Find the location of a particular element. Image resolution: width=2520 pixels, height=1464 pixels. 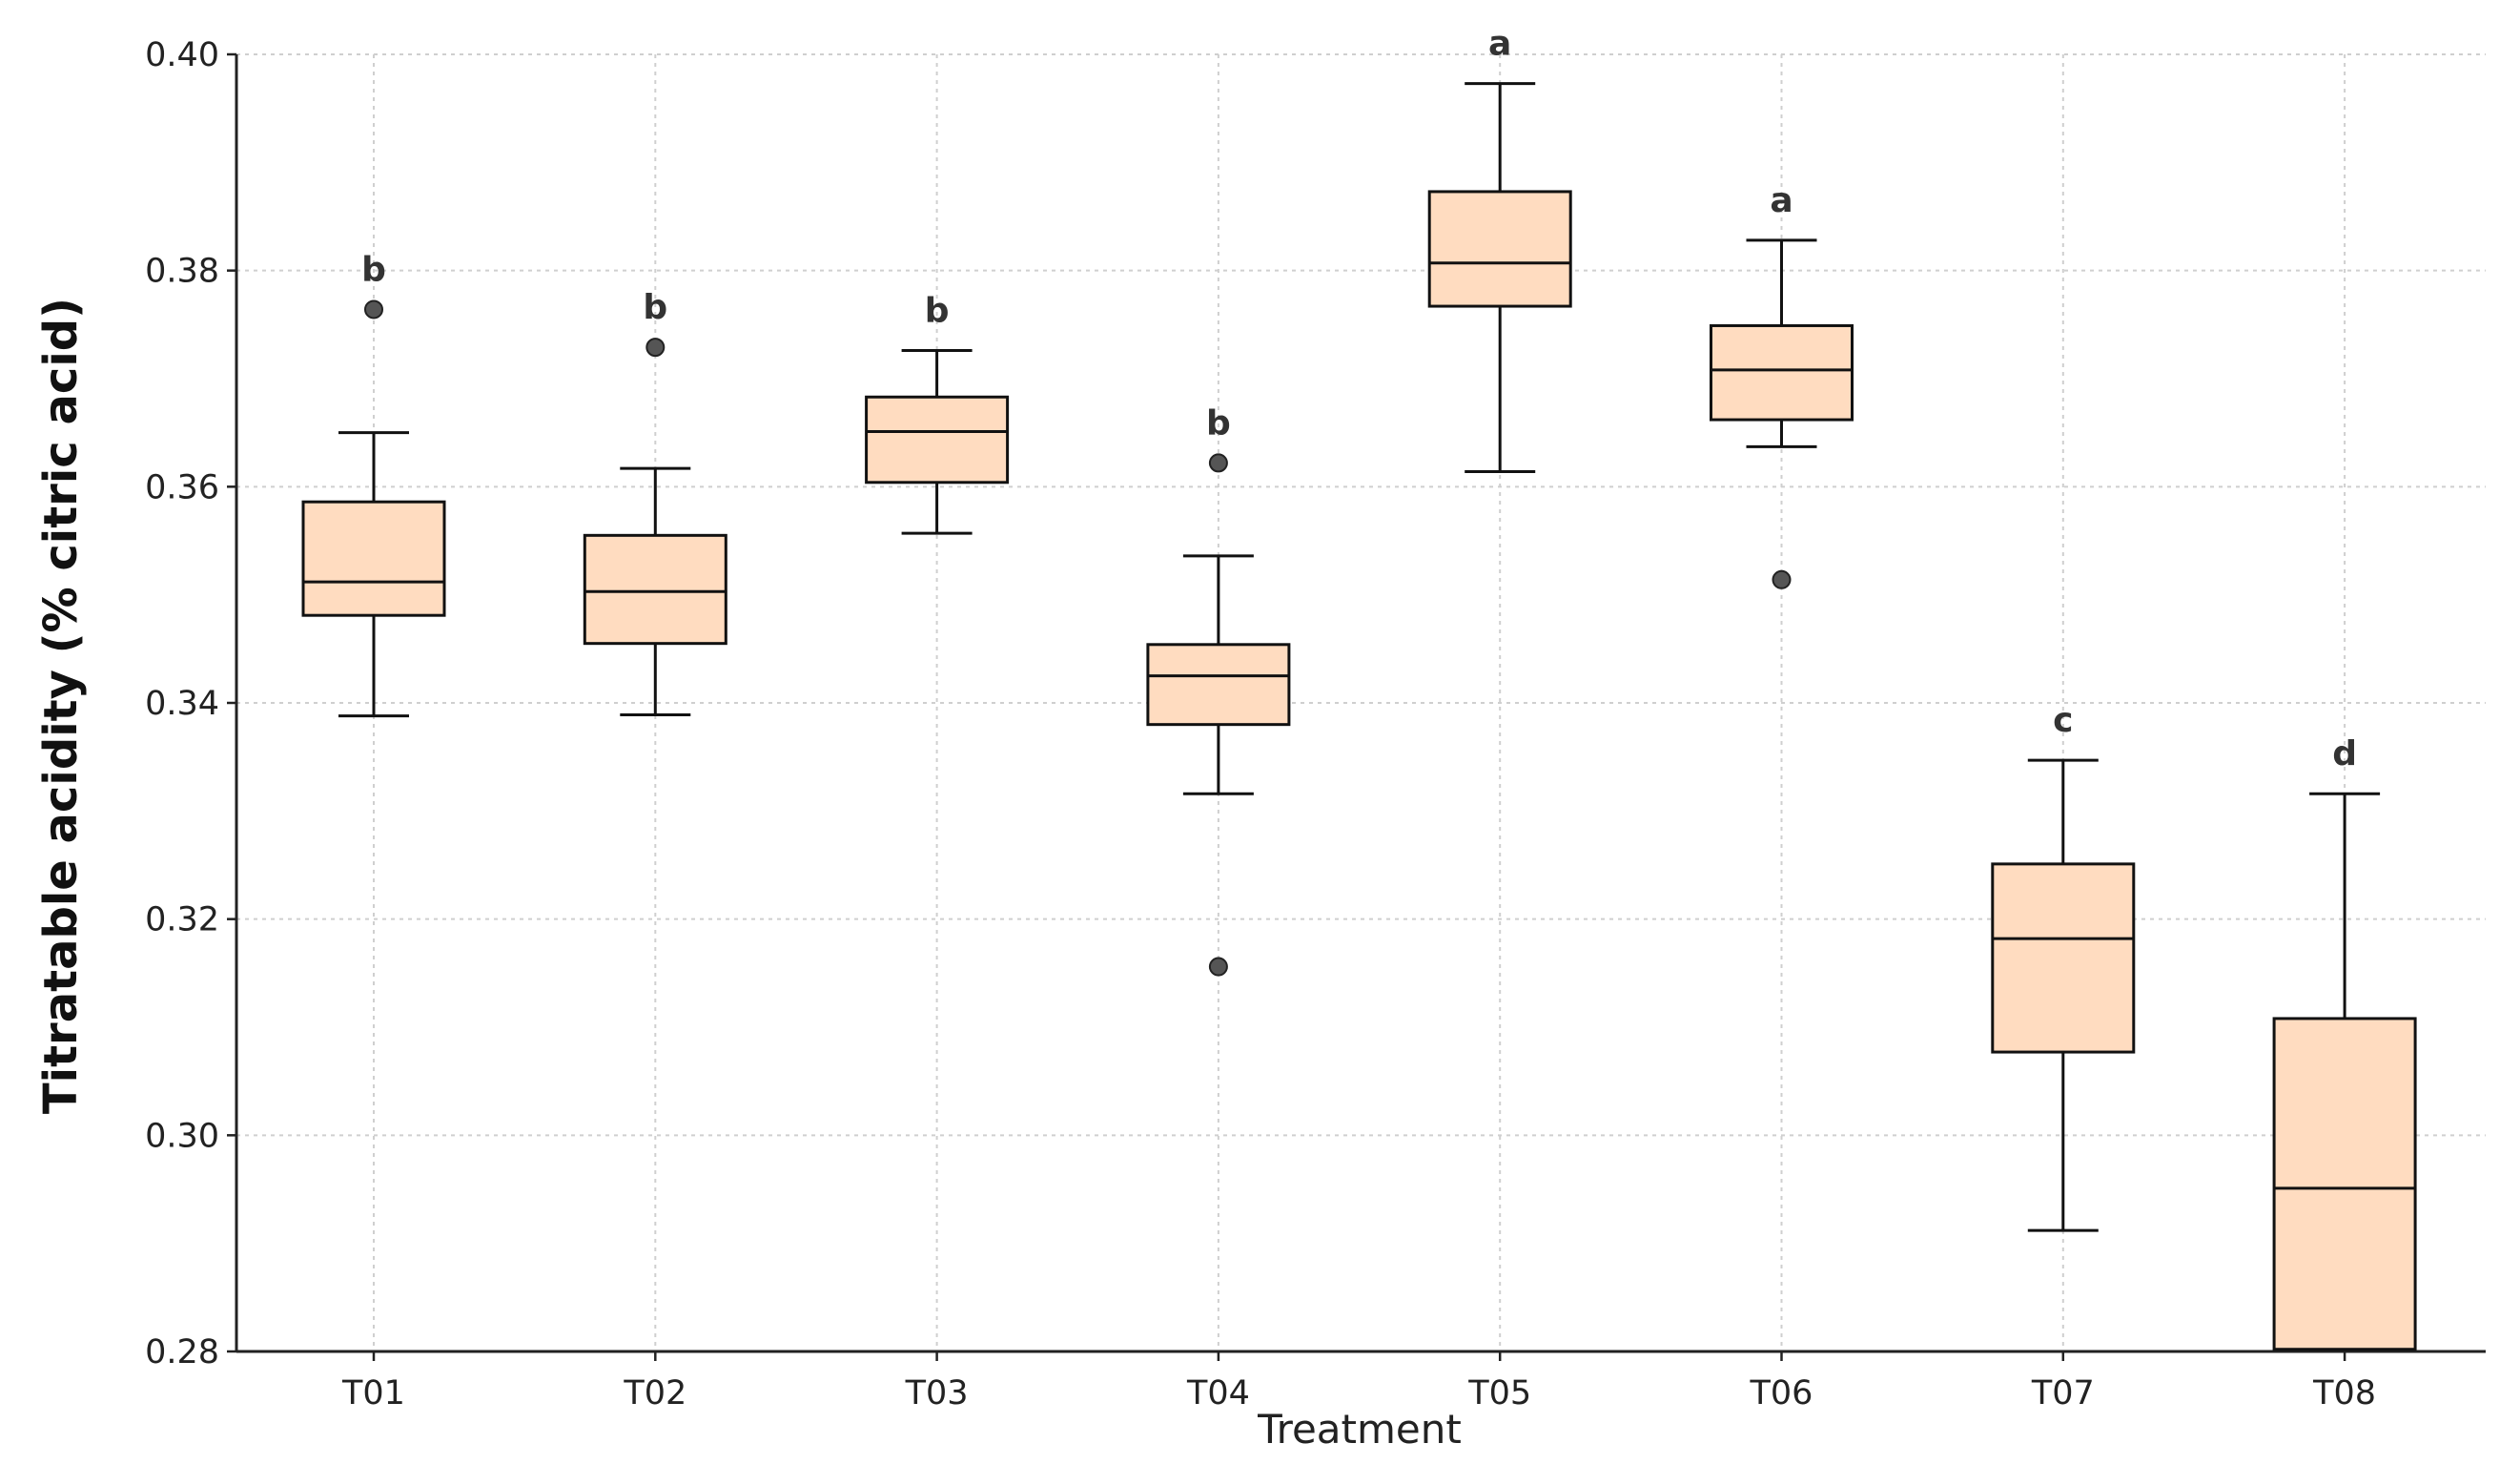

y-tick-label: 0.30 is located at coordinates (182, 1136).